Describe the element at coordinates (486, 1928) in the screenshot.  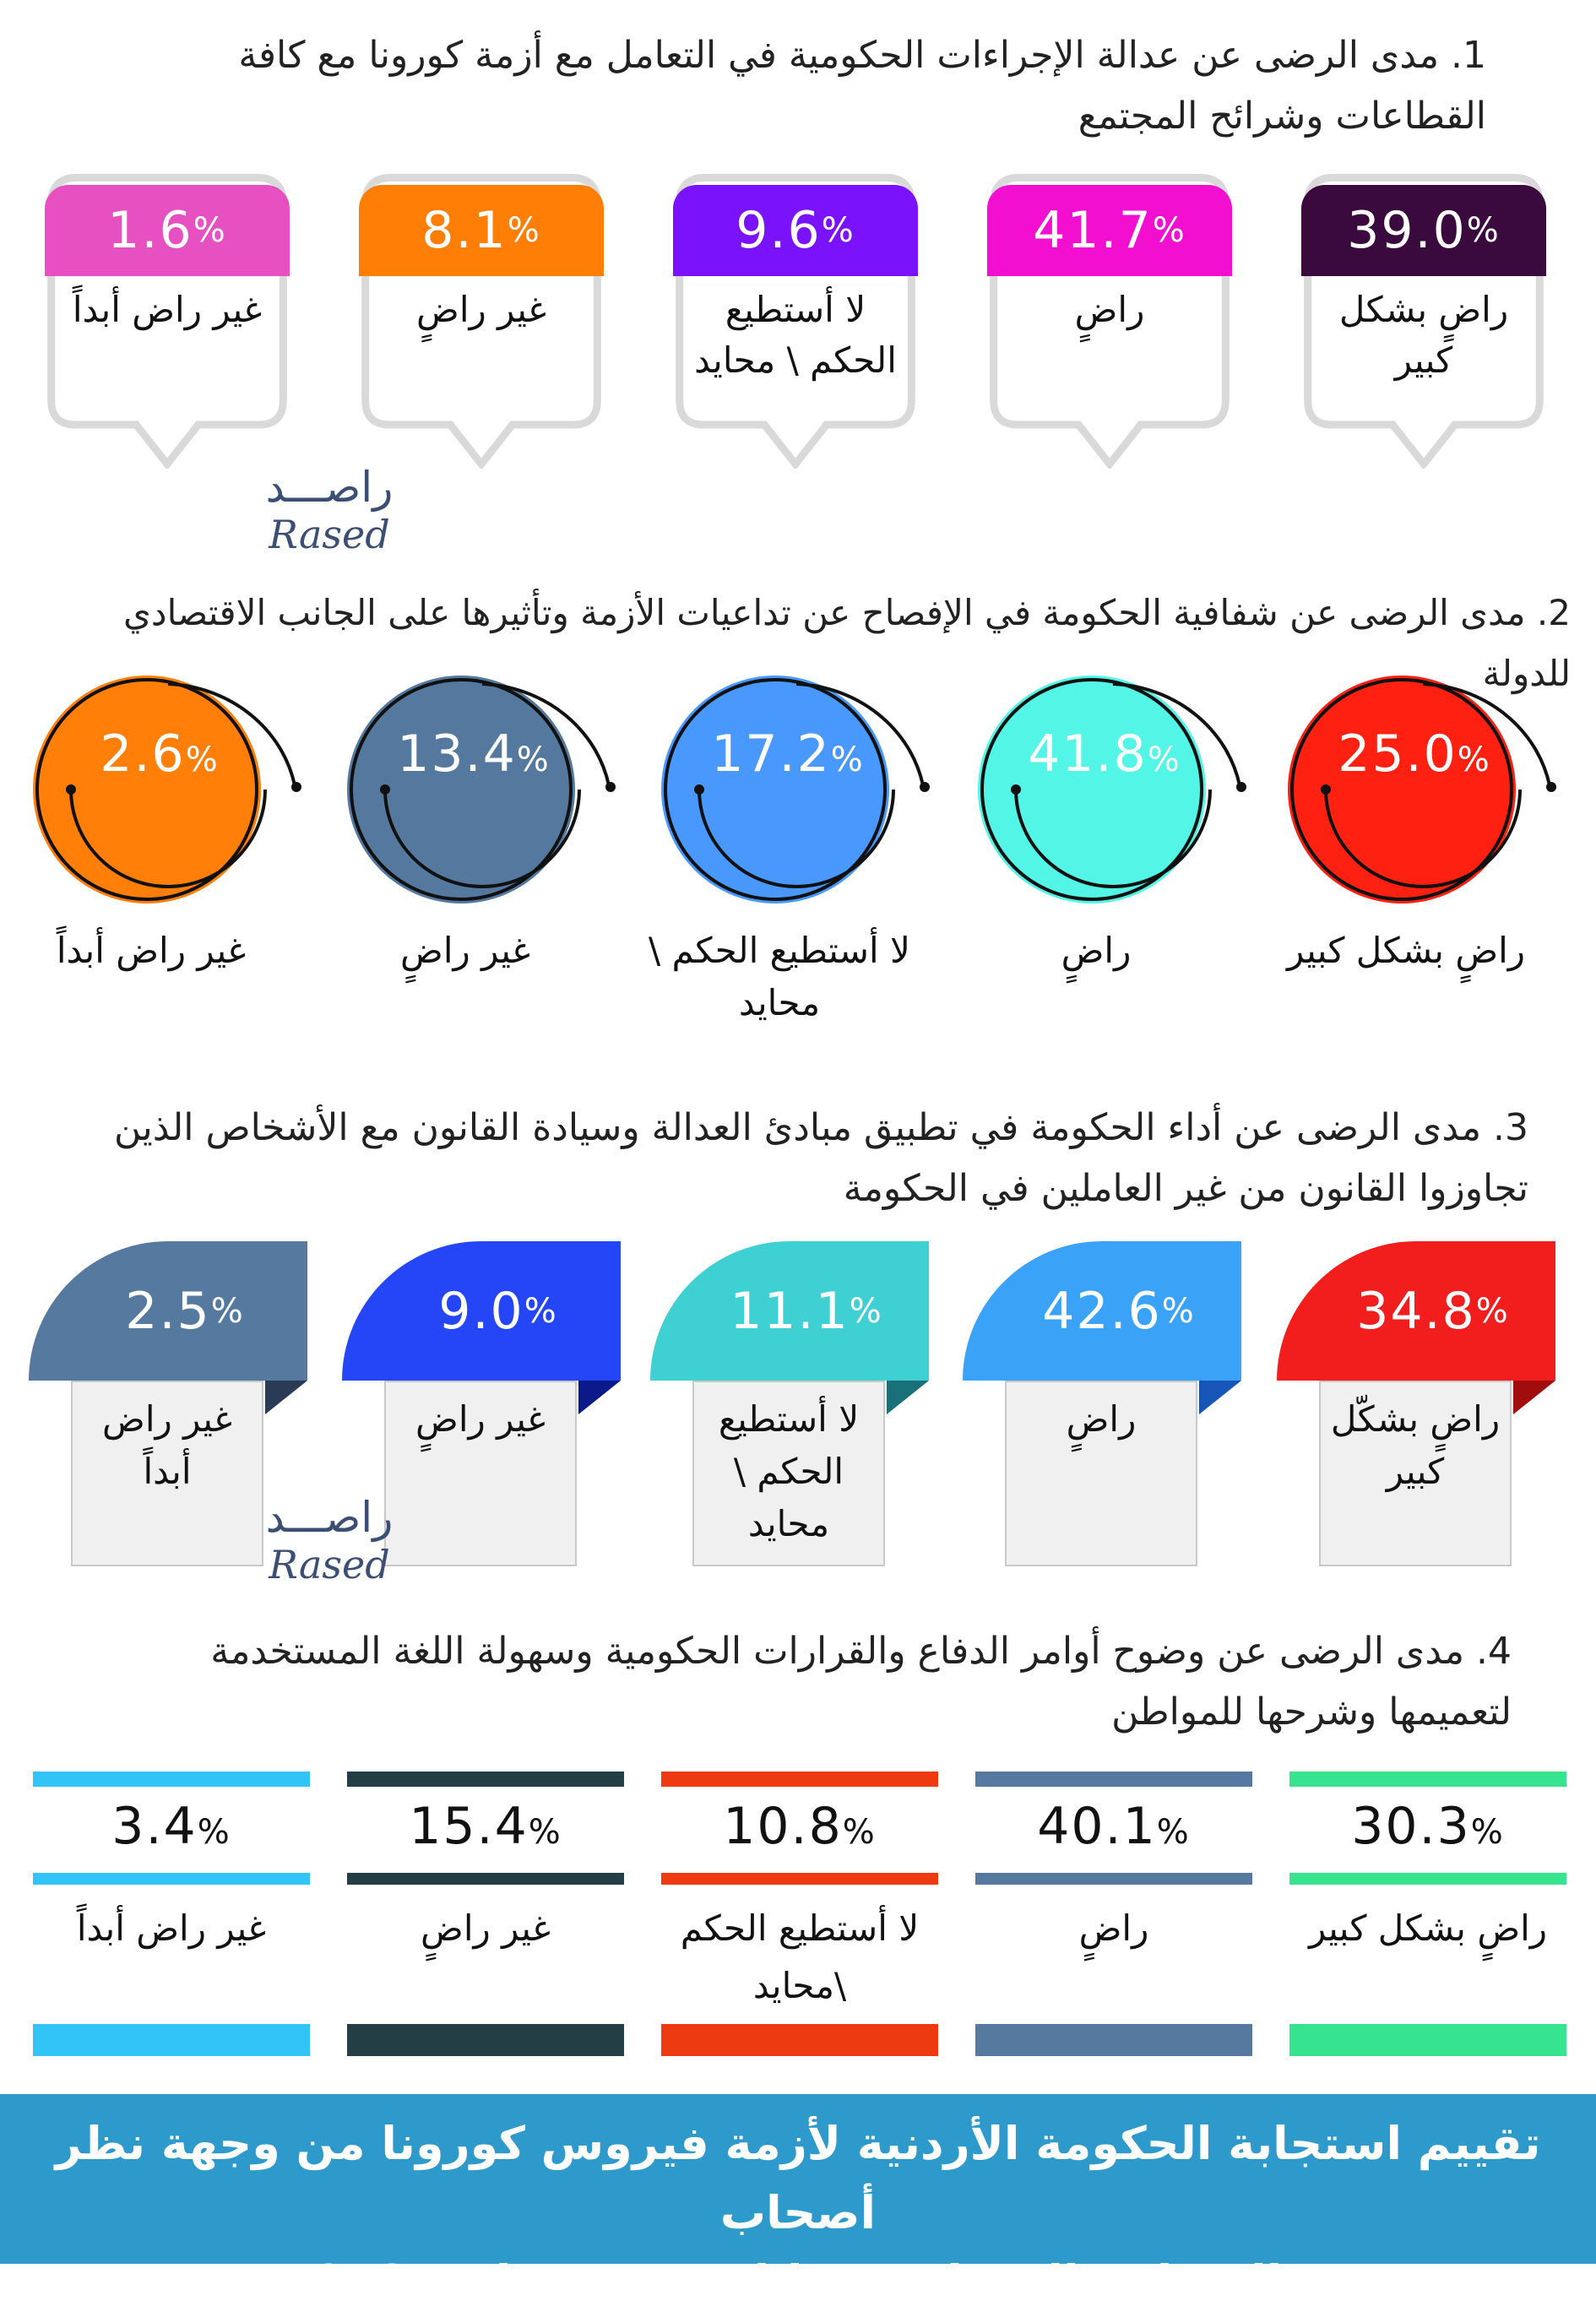
I see `bar-label: غير راضٍ` at that location.